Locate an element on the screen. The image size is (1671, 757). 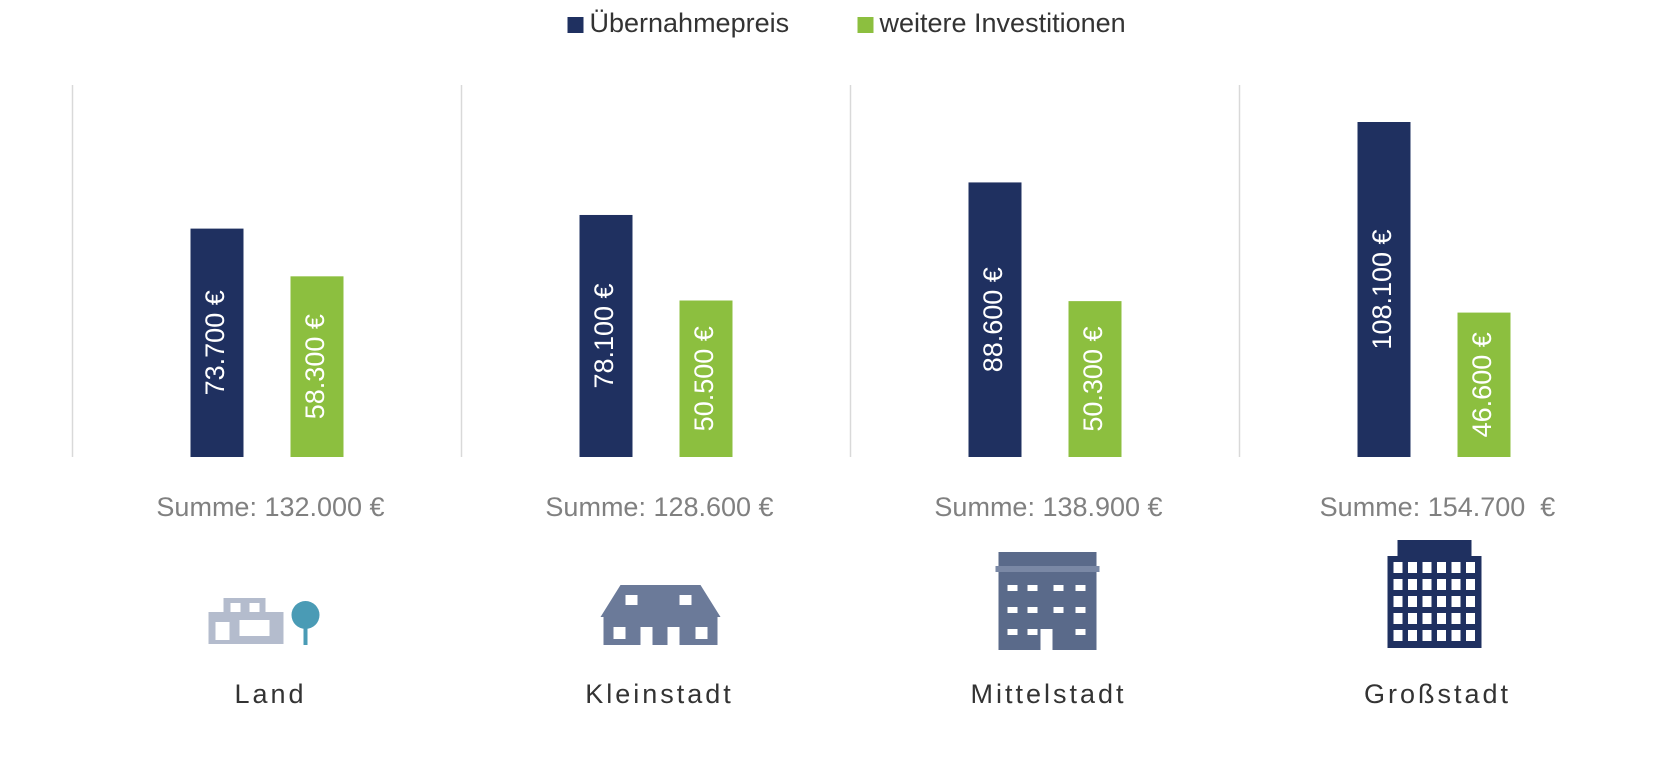
bar-value-label: 50.500 € is located at coordinates (704, 378).